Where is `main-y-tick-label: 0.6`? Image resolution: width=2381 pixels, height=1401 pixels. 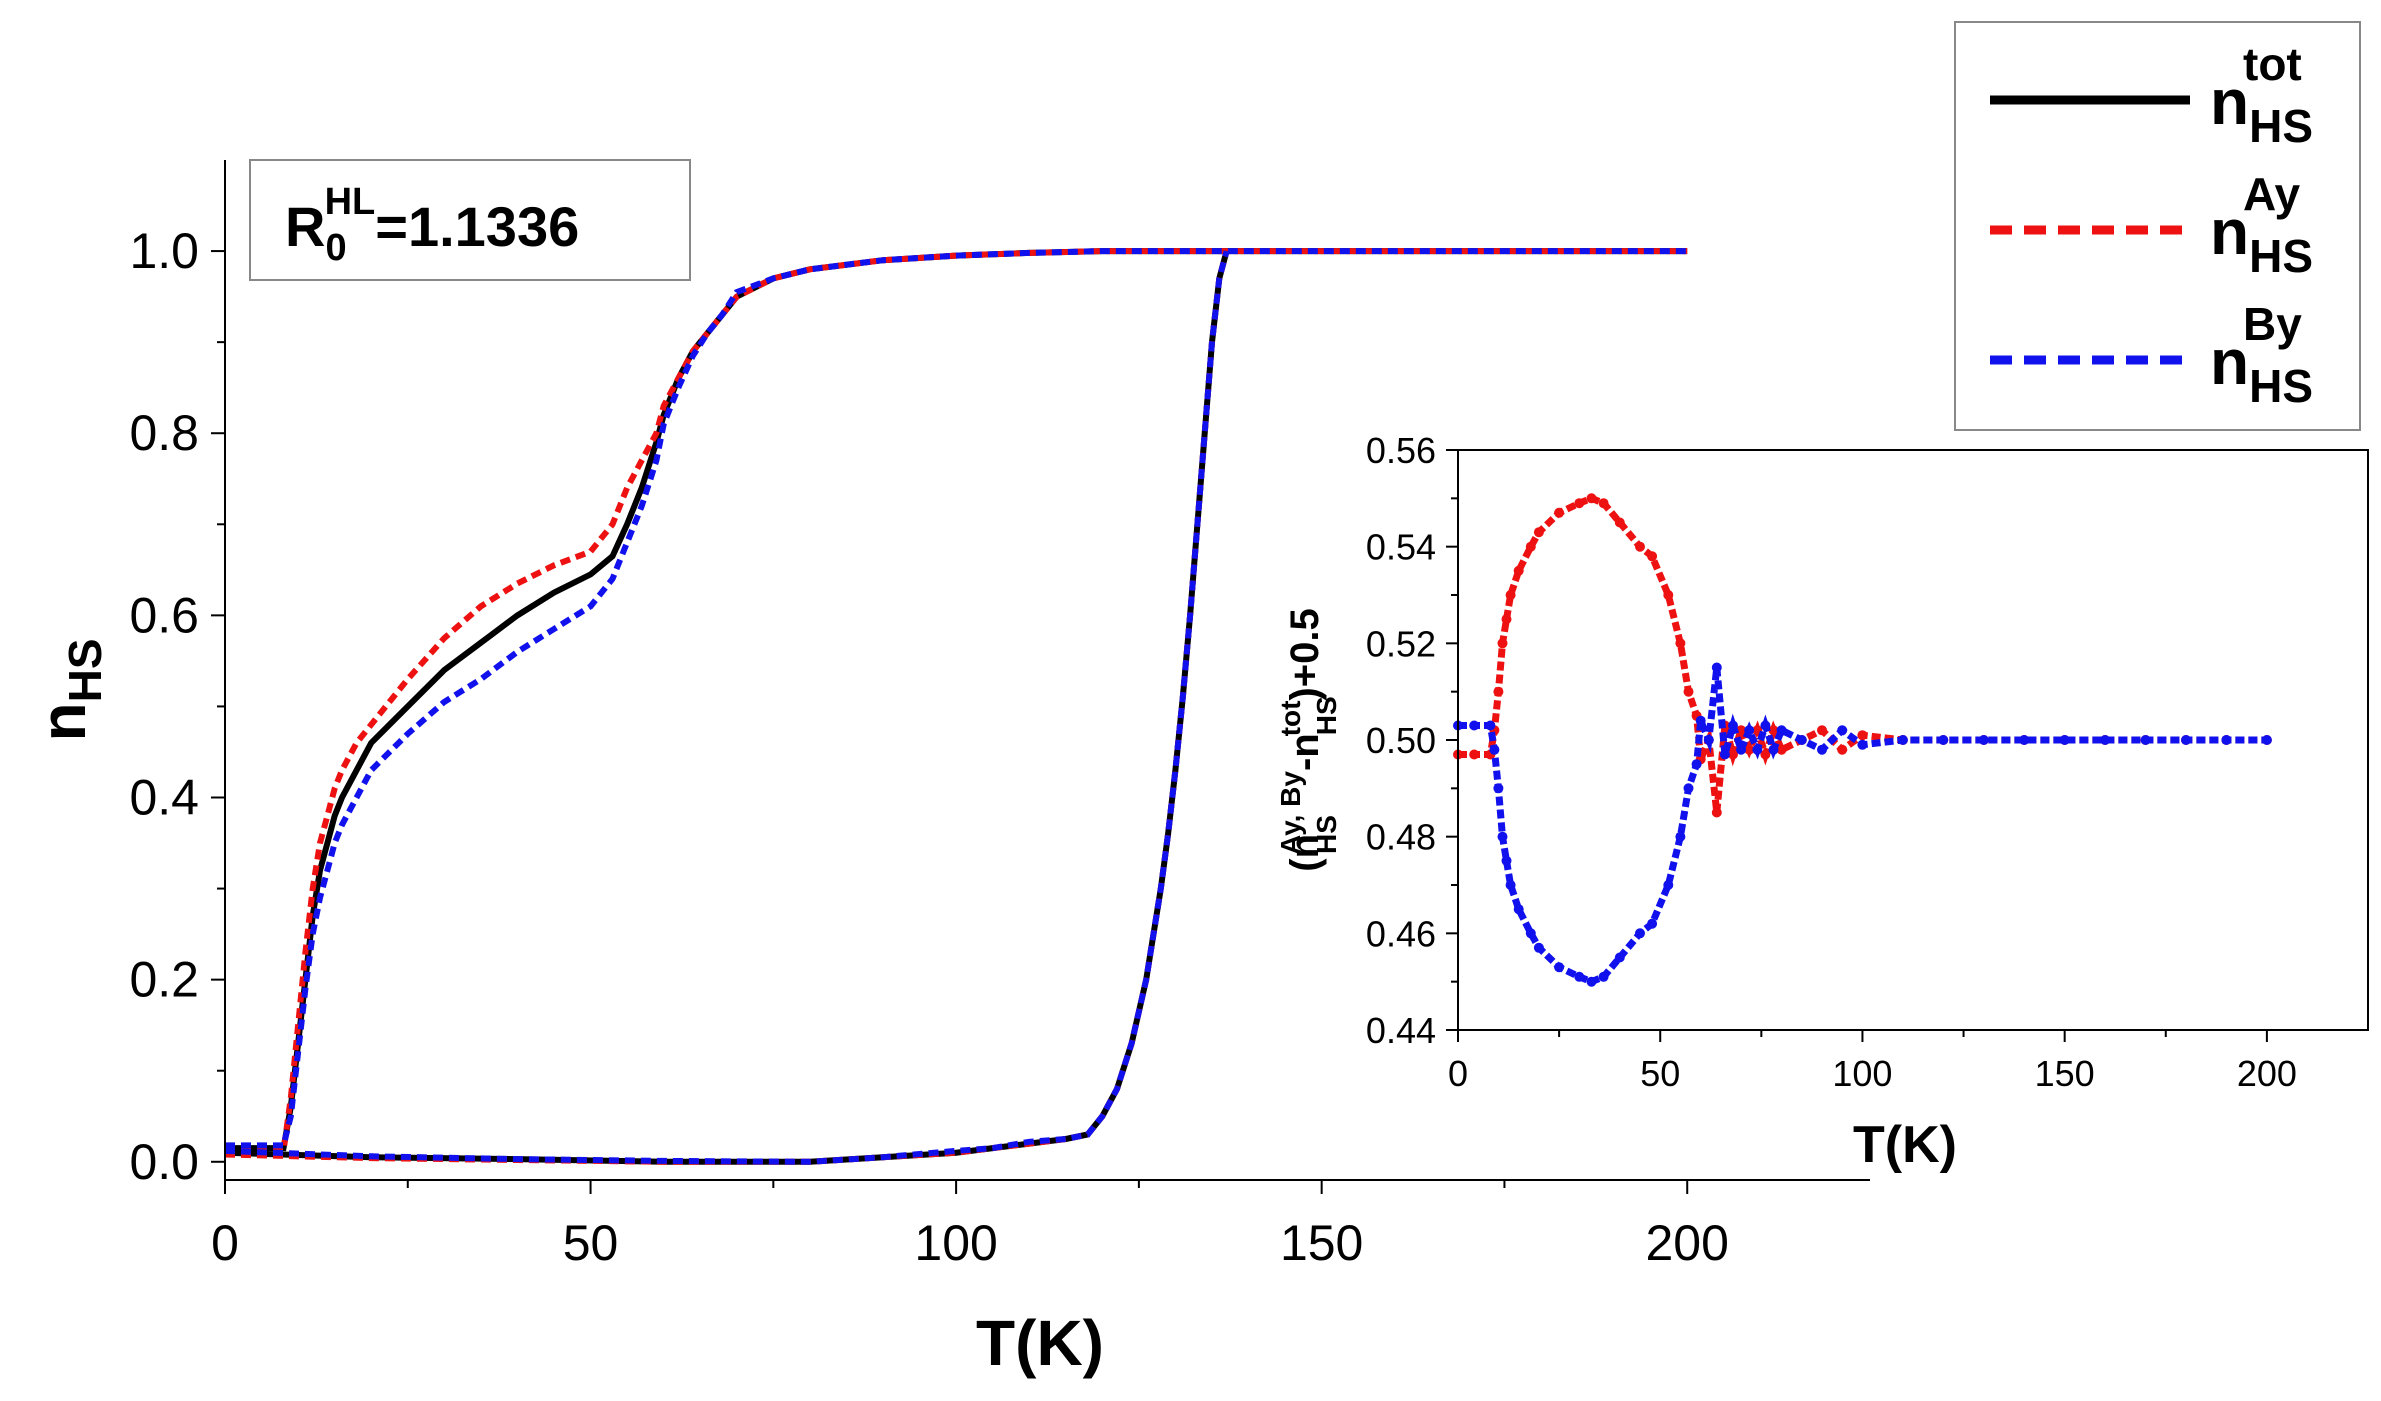
main-y-tick-label: 0.6 is located at coordinates (164, 615).